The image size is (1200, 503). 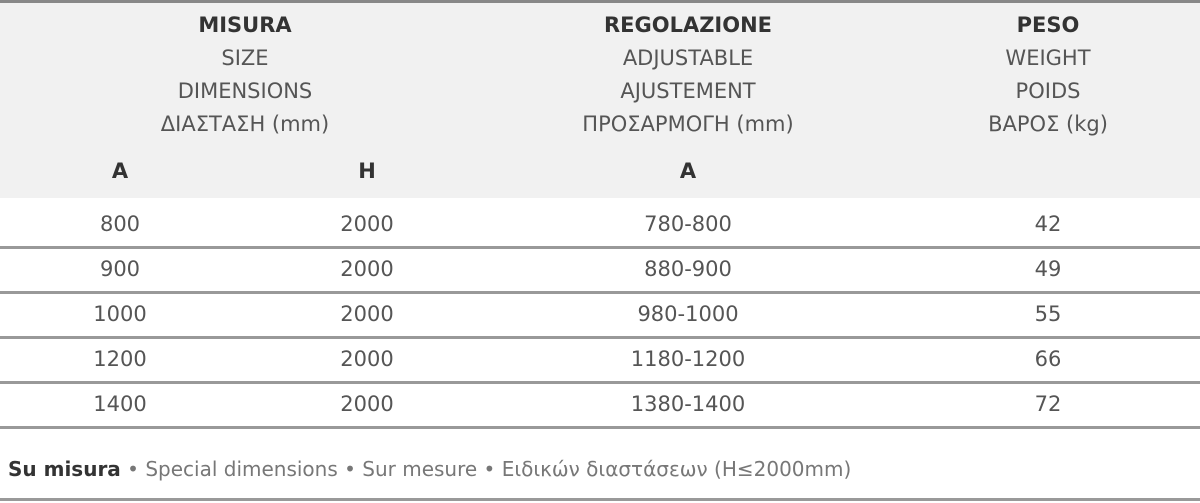 What do you see at coordinates (600, 359) in the screenshot?
I see `table-row: 1200 2000 1180-1200 66` at bounding box center [600, 359].